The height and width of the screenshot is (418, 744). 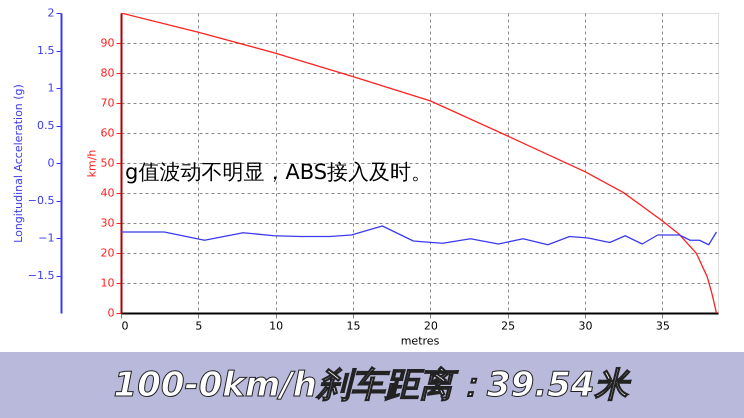 What do you see at coordinates (107, 283) in the screenshot?
I see `y-tick-label: 10` at bounding box center [107, 283].